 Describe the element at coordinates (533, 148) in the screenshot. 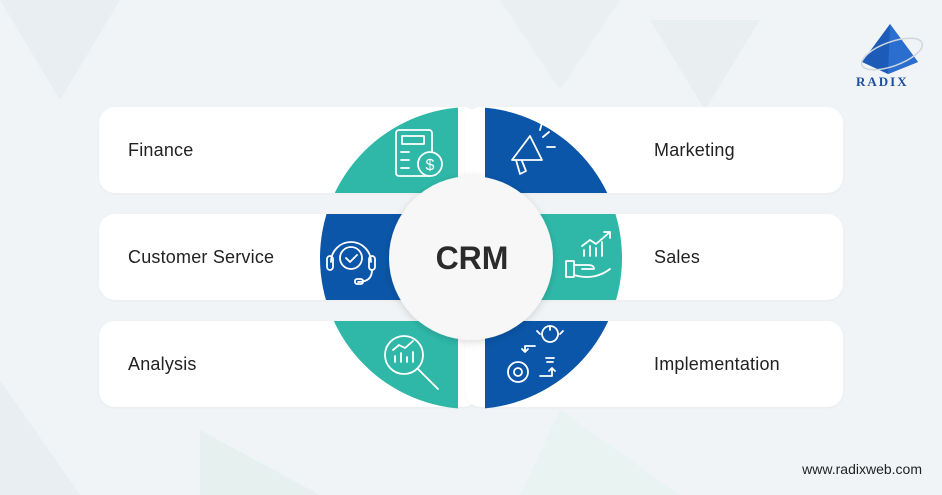

I see `megaphone-icon` at that location.